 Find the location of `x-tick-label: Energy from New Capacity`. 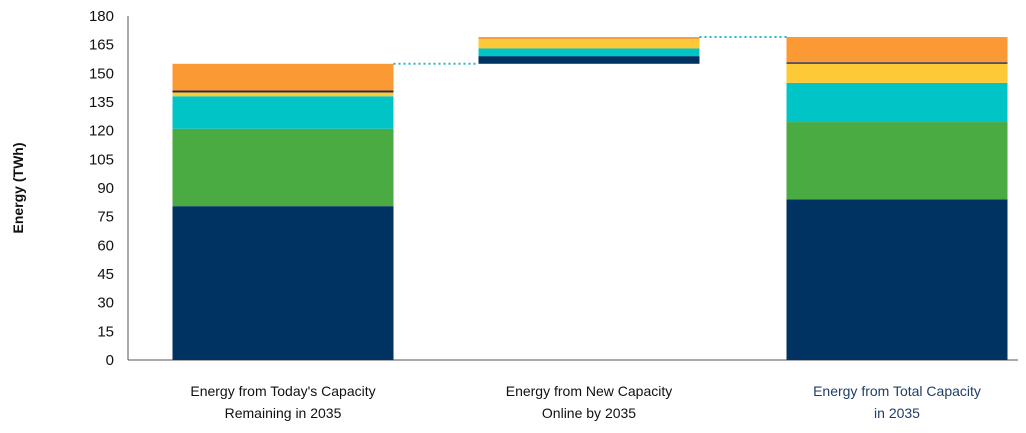

x-tick-label: Energy from New Capacity is located at coordinates (589, 391).